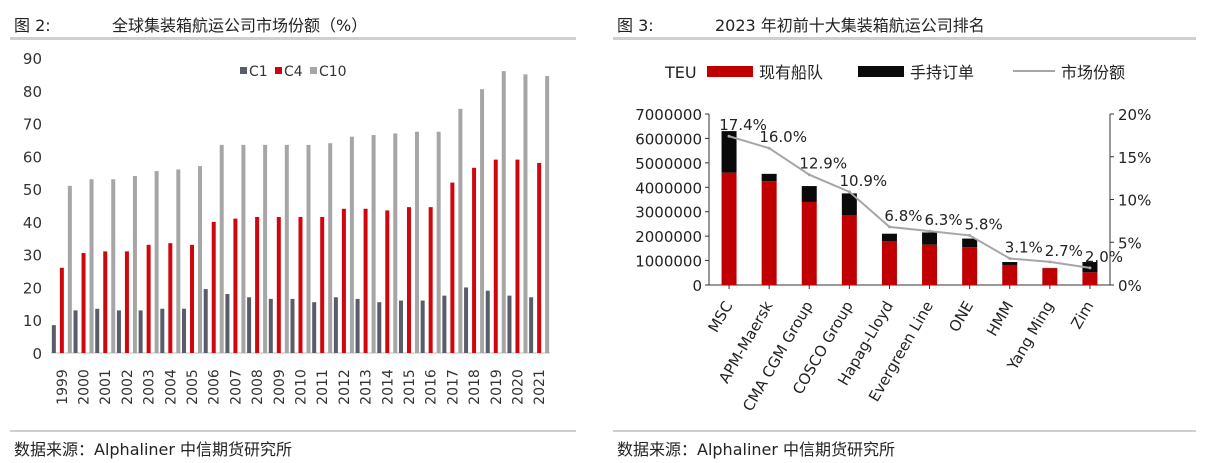 The image size is (1206, 463). I want to click on x-tick-label-2012: 2012, so click(345, 387).